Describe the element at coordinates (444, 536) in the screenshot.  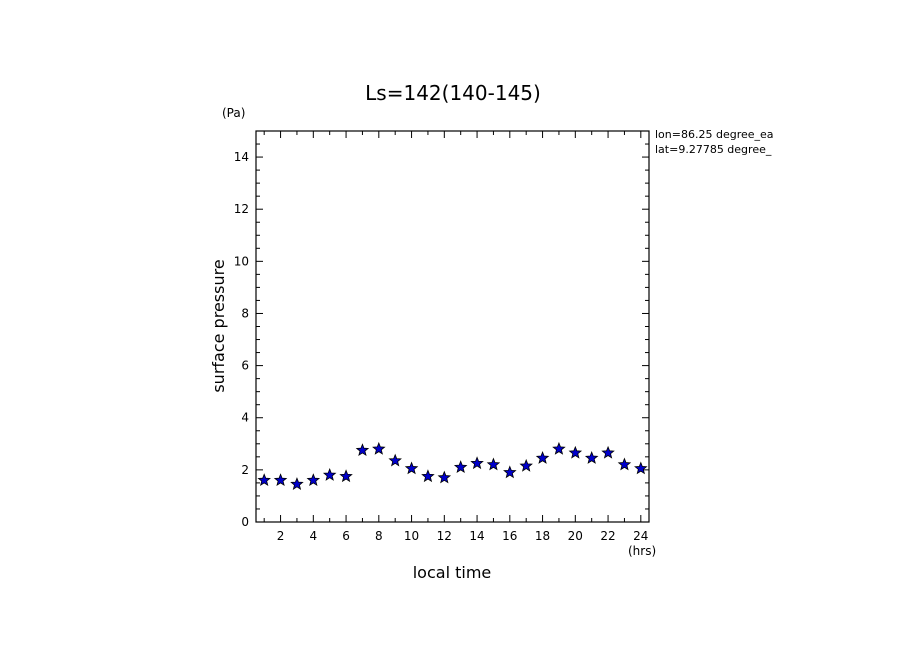
I see `x-tick-label: 12` at that location.